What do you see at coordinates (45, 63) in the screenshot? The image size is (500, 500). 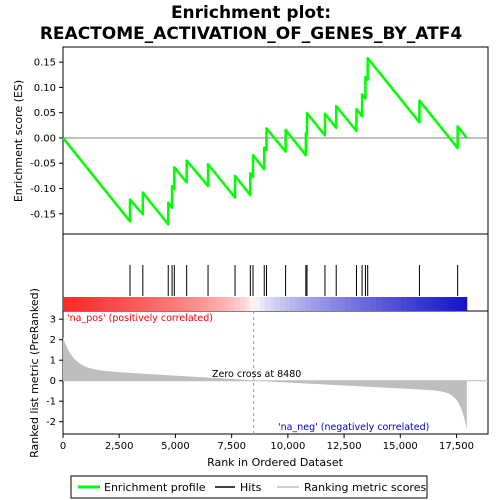 I see `es-y-tick-label: 0.15` at bounding box center [45, 63].